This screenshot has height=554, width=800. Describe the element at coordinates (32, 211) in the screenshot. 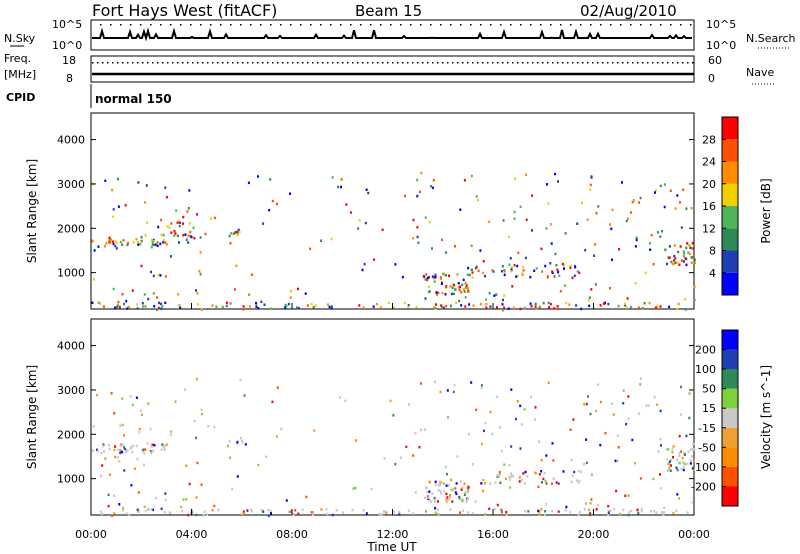

I see `power-y-label: Slant Range [km]` at that location.